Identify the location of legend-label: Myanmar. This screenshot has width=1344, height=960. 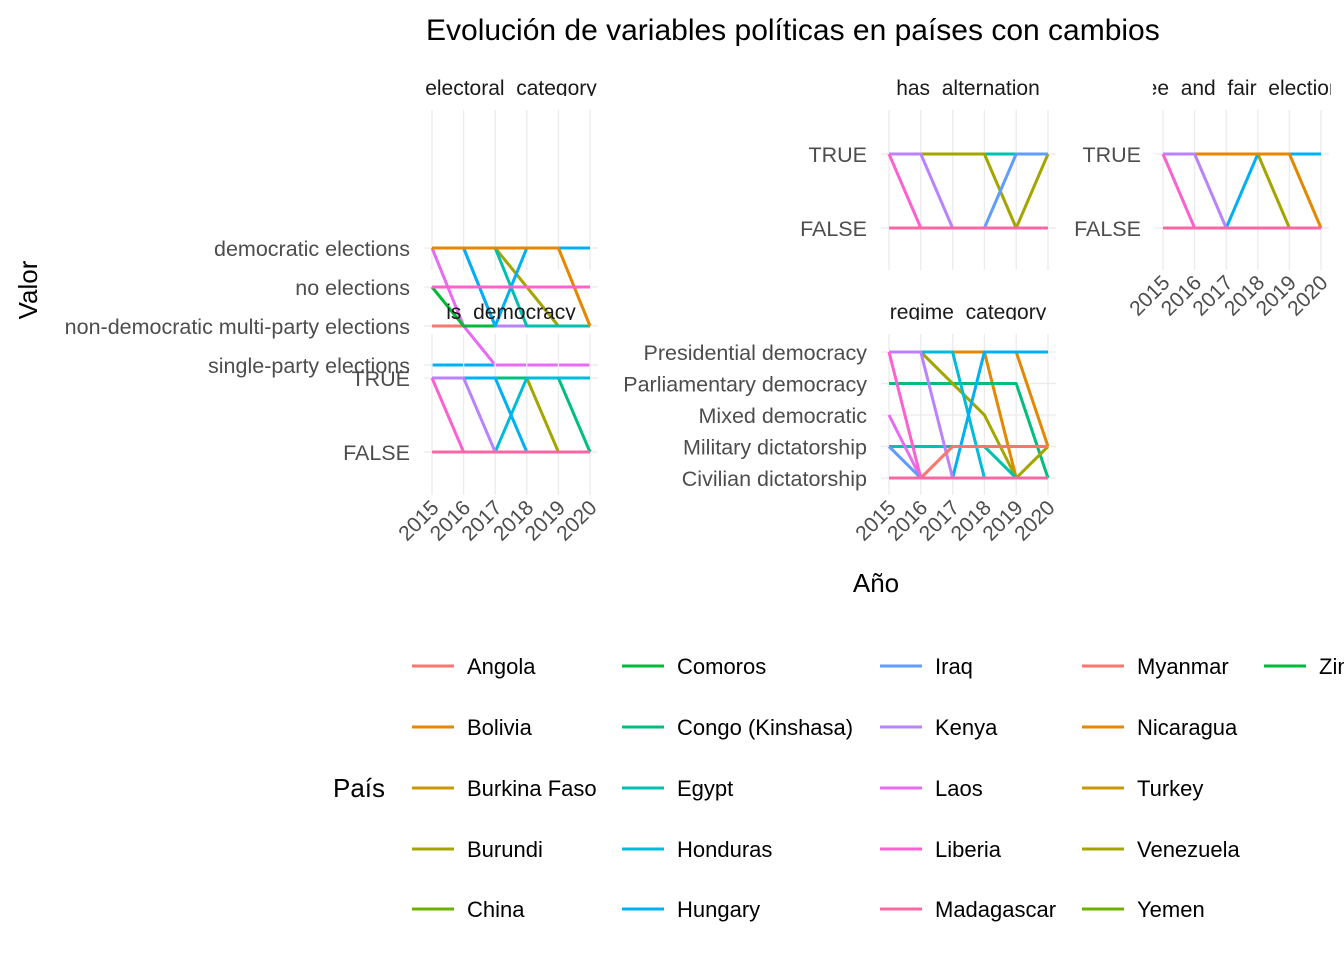
(1183, 666).